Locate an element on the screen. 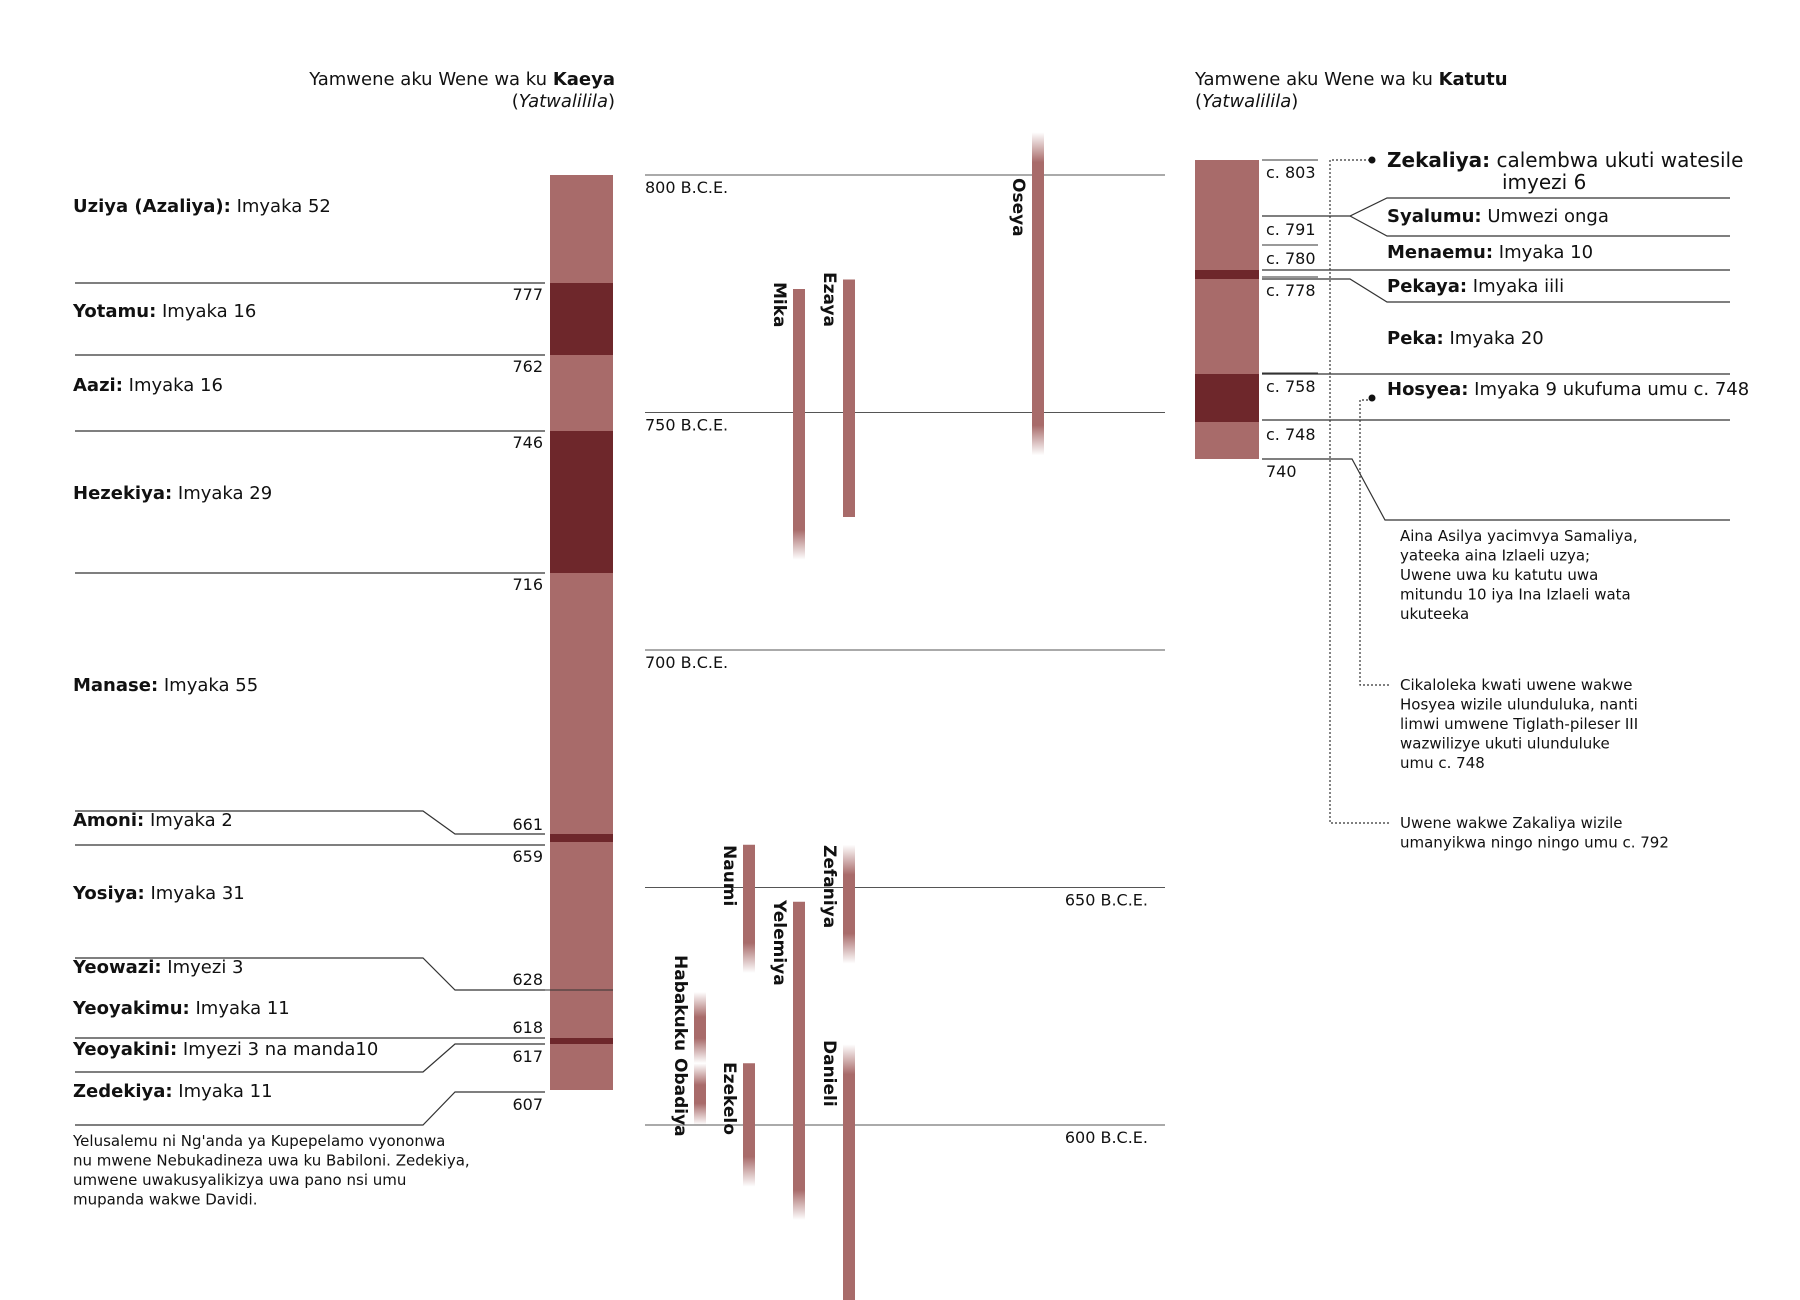 This screenshot has width=1800, height=1300. king-reign: Imyaka 11 is located at coordinates (223, 1091).